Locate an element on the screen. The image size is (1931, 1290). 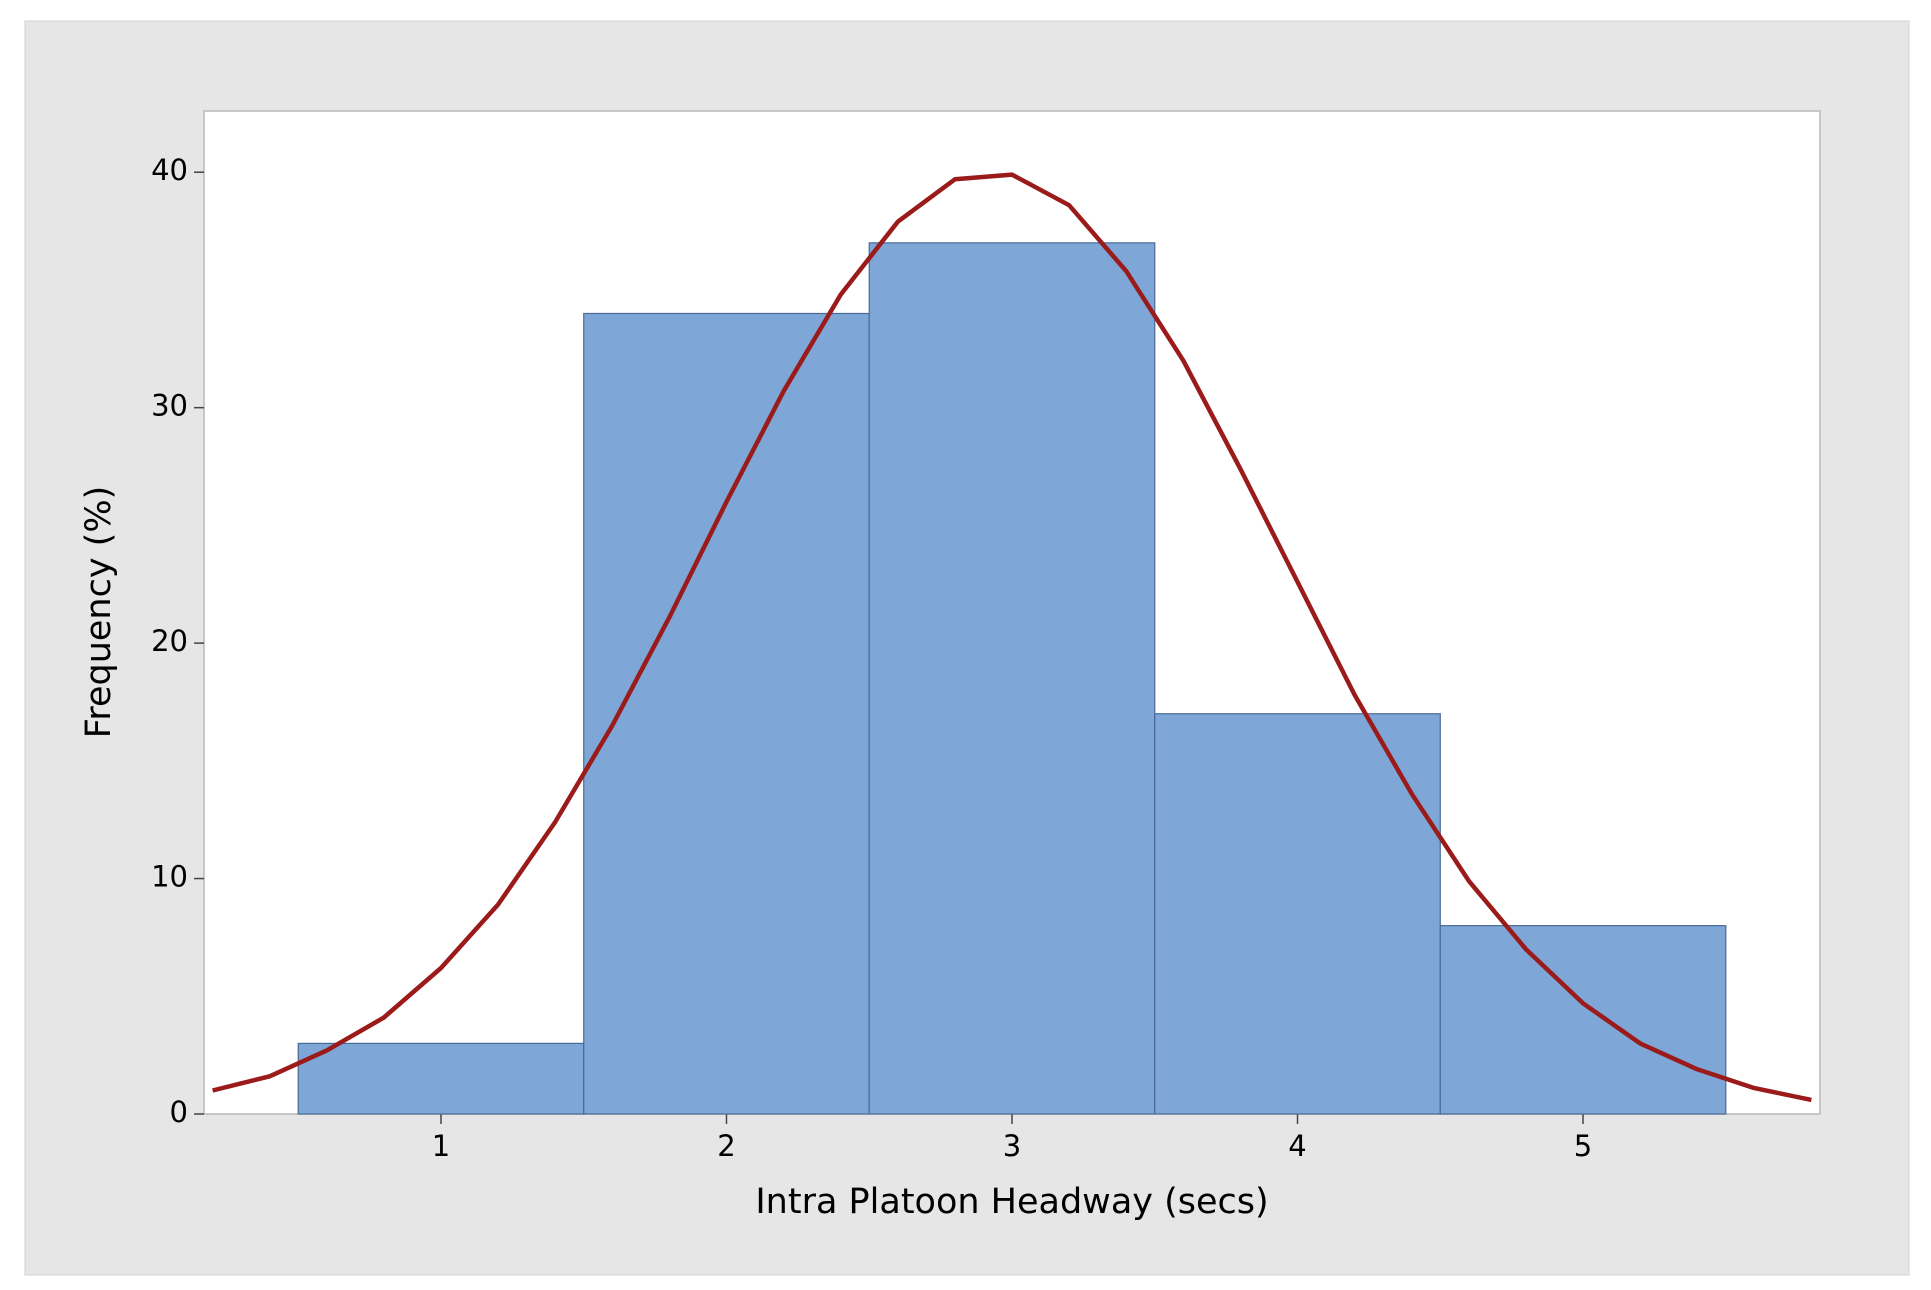
x-tick-label: 3 is located at coordinates (1012, 1146).